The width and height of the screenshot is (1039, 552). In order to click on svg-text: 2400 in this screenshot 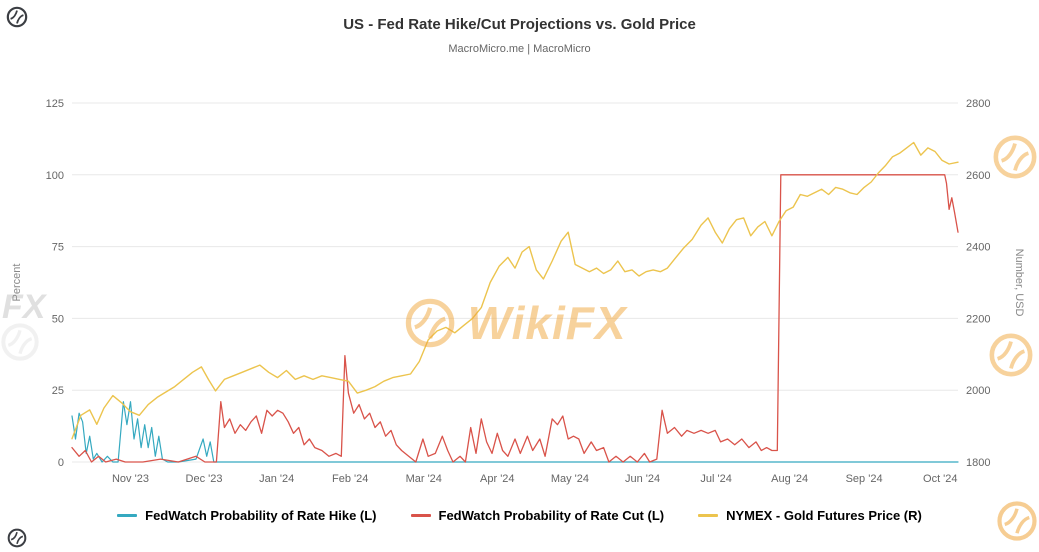, I will do `click(978, 248)`.